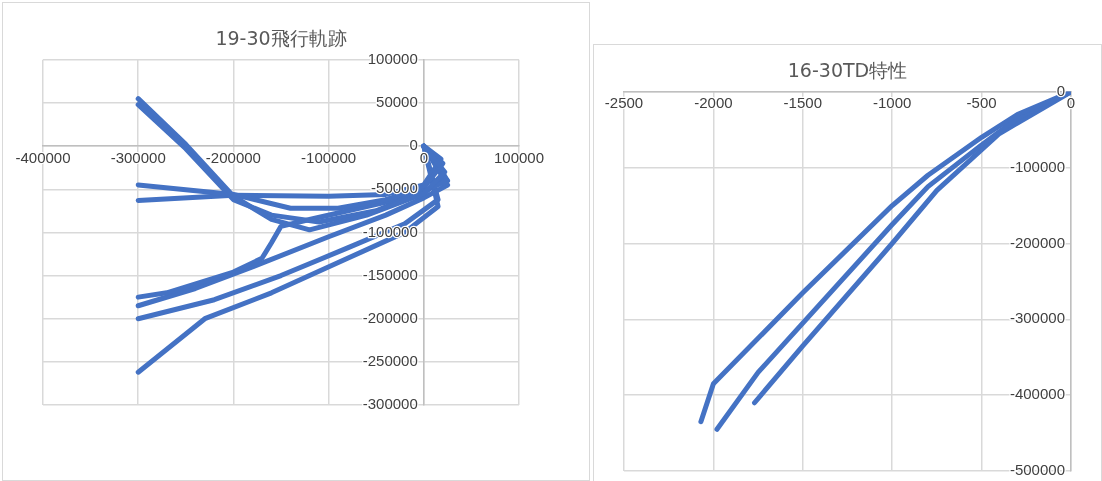 Image resolution: width=1102 pixels, height=481 pixels. Describe the element at coordinates (329, 157) in the screenshot. I see `x-tick-label: -100000` at that location.